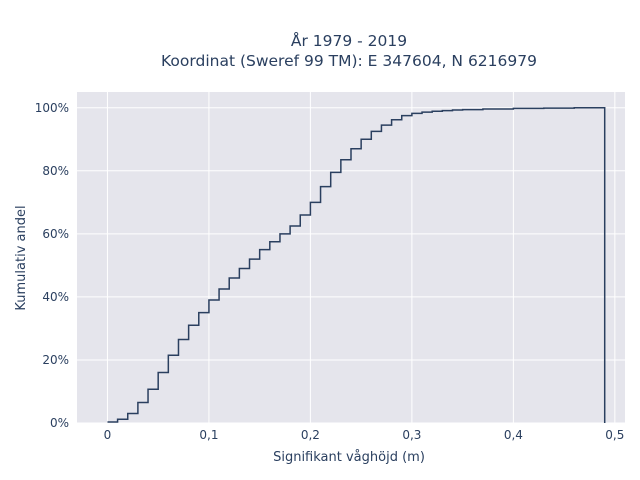 The height and width of the screenshot is (480, 640). I want to click on x-tick-label: 0,5, so click(614, 435).